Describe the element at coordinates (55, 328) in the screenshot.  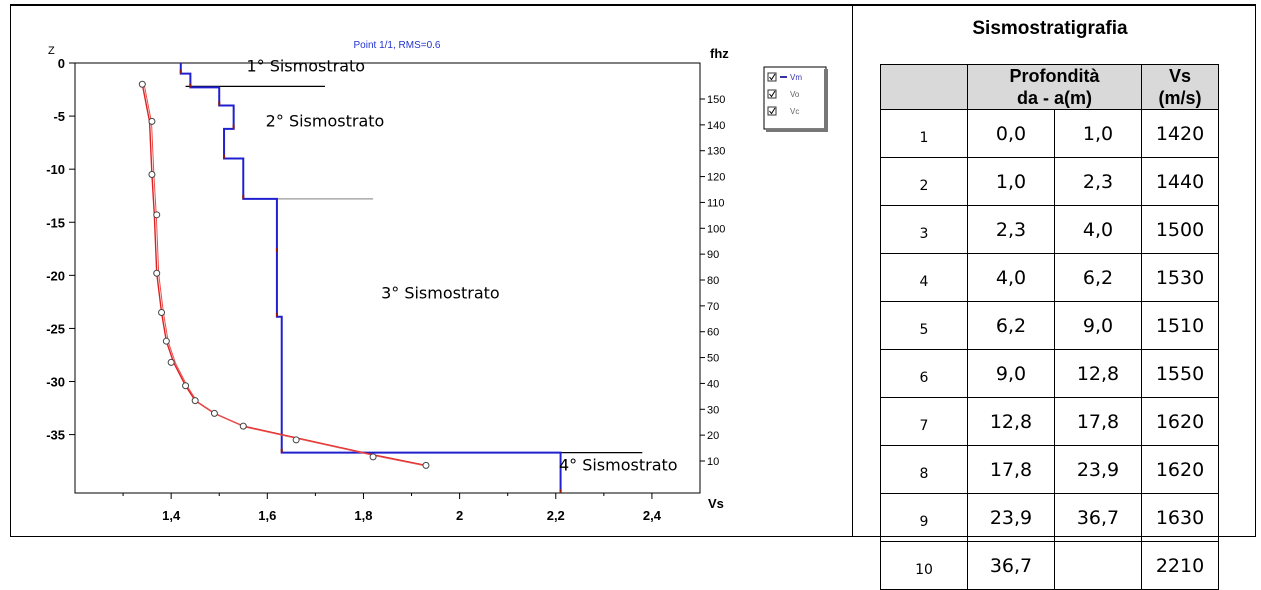
I see `y-tick-label: -25` at that location.